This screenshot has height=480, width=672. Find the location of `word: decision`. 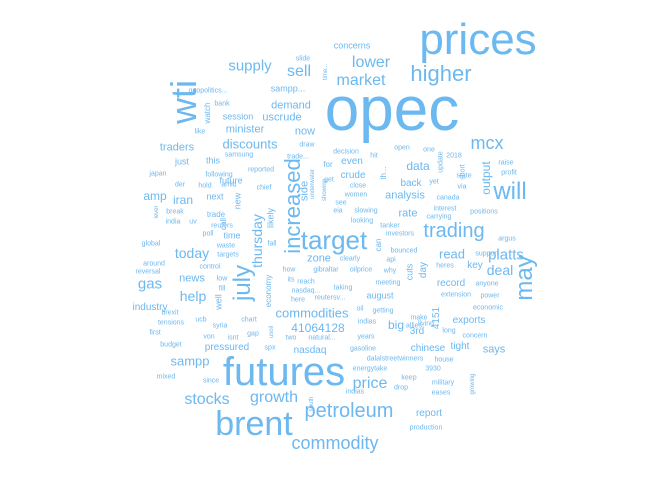

word: decision is located at coordinates (346, 152).